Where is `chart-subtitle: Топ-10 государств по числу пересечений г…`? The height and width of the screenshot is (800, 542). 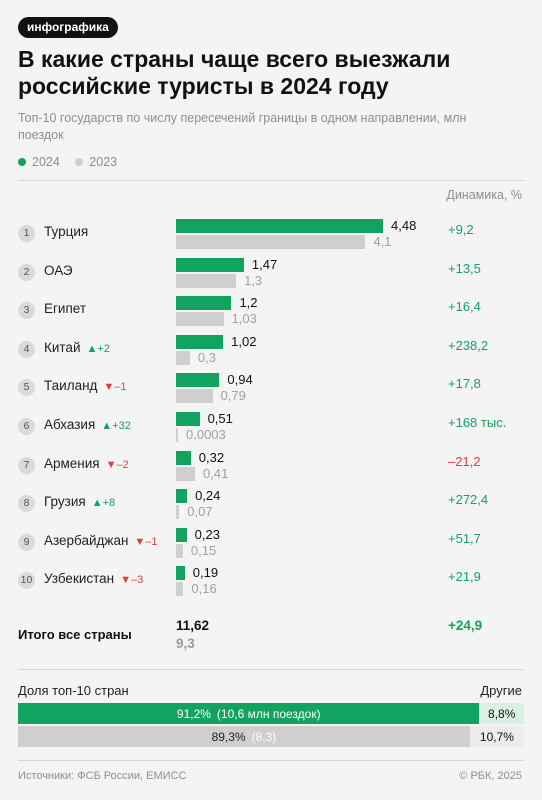
chart-subtitle: Топ-10 государств по числу пересечений г… is located at coordinates (242, 126).